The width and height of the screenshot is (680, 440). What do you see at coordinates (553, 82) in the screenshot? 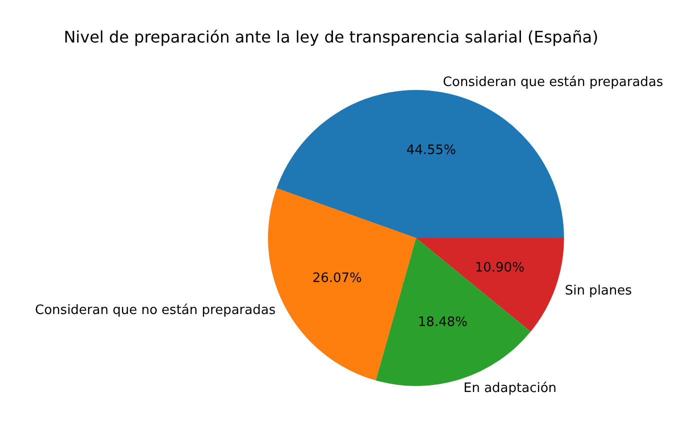
I see `slice-label: Consideran que están preparadas` at bounding box center [553, 82].